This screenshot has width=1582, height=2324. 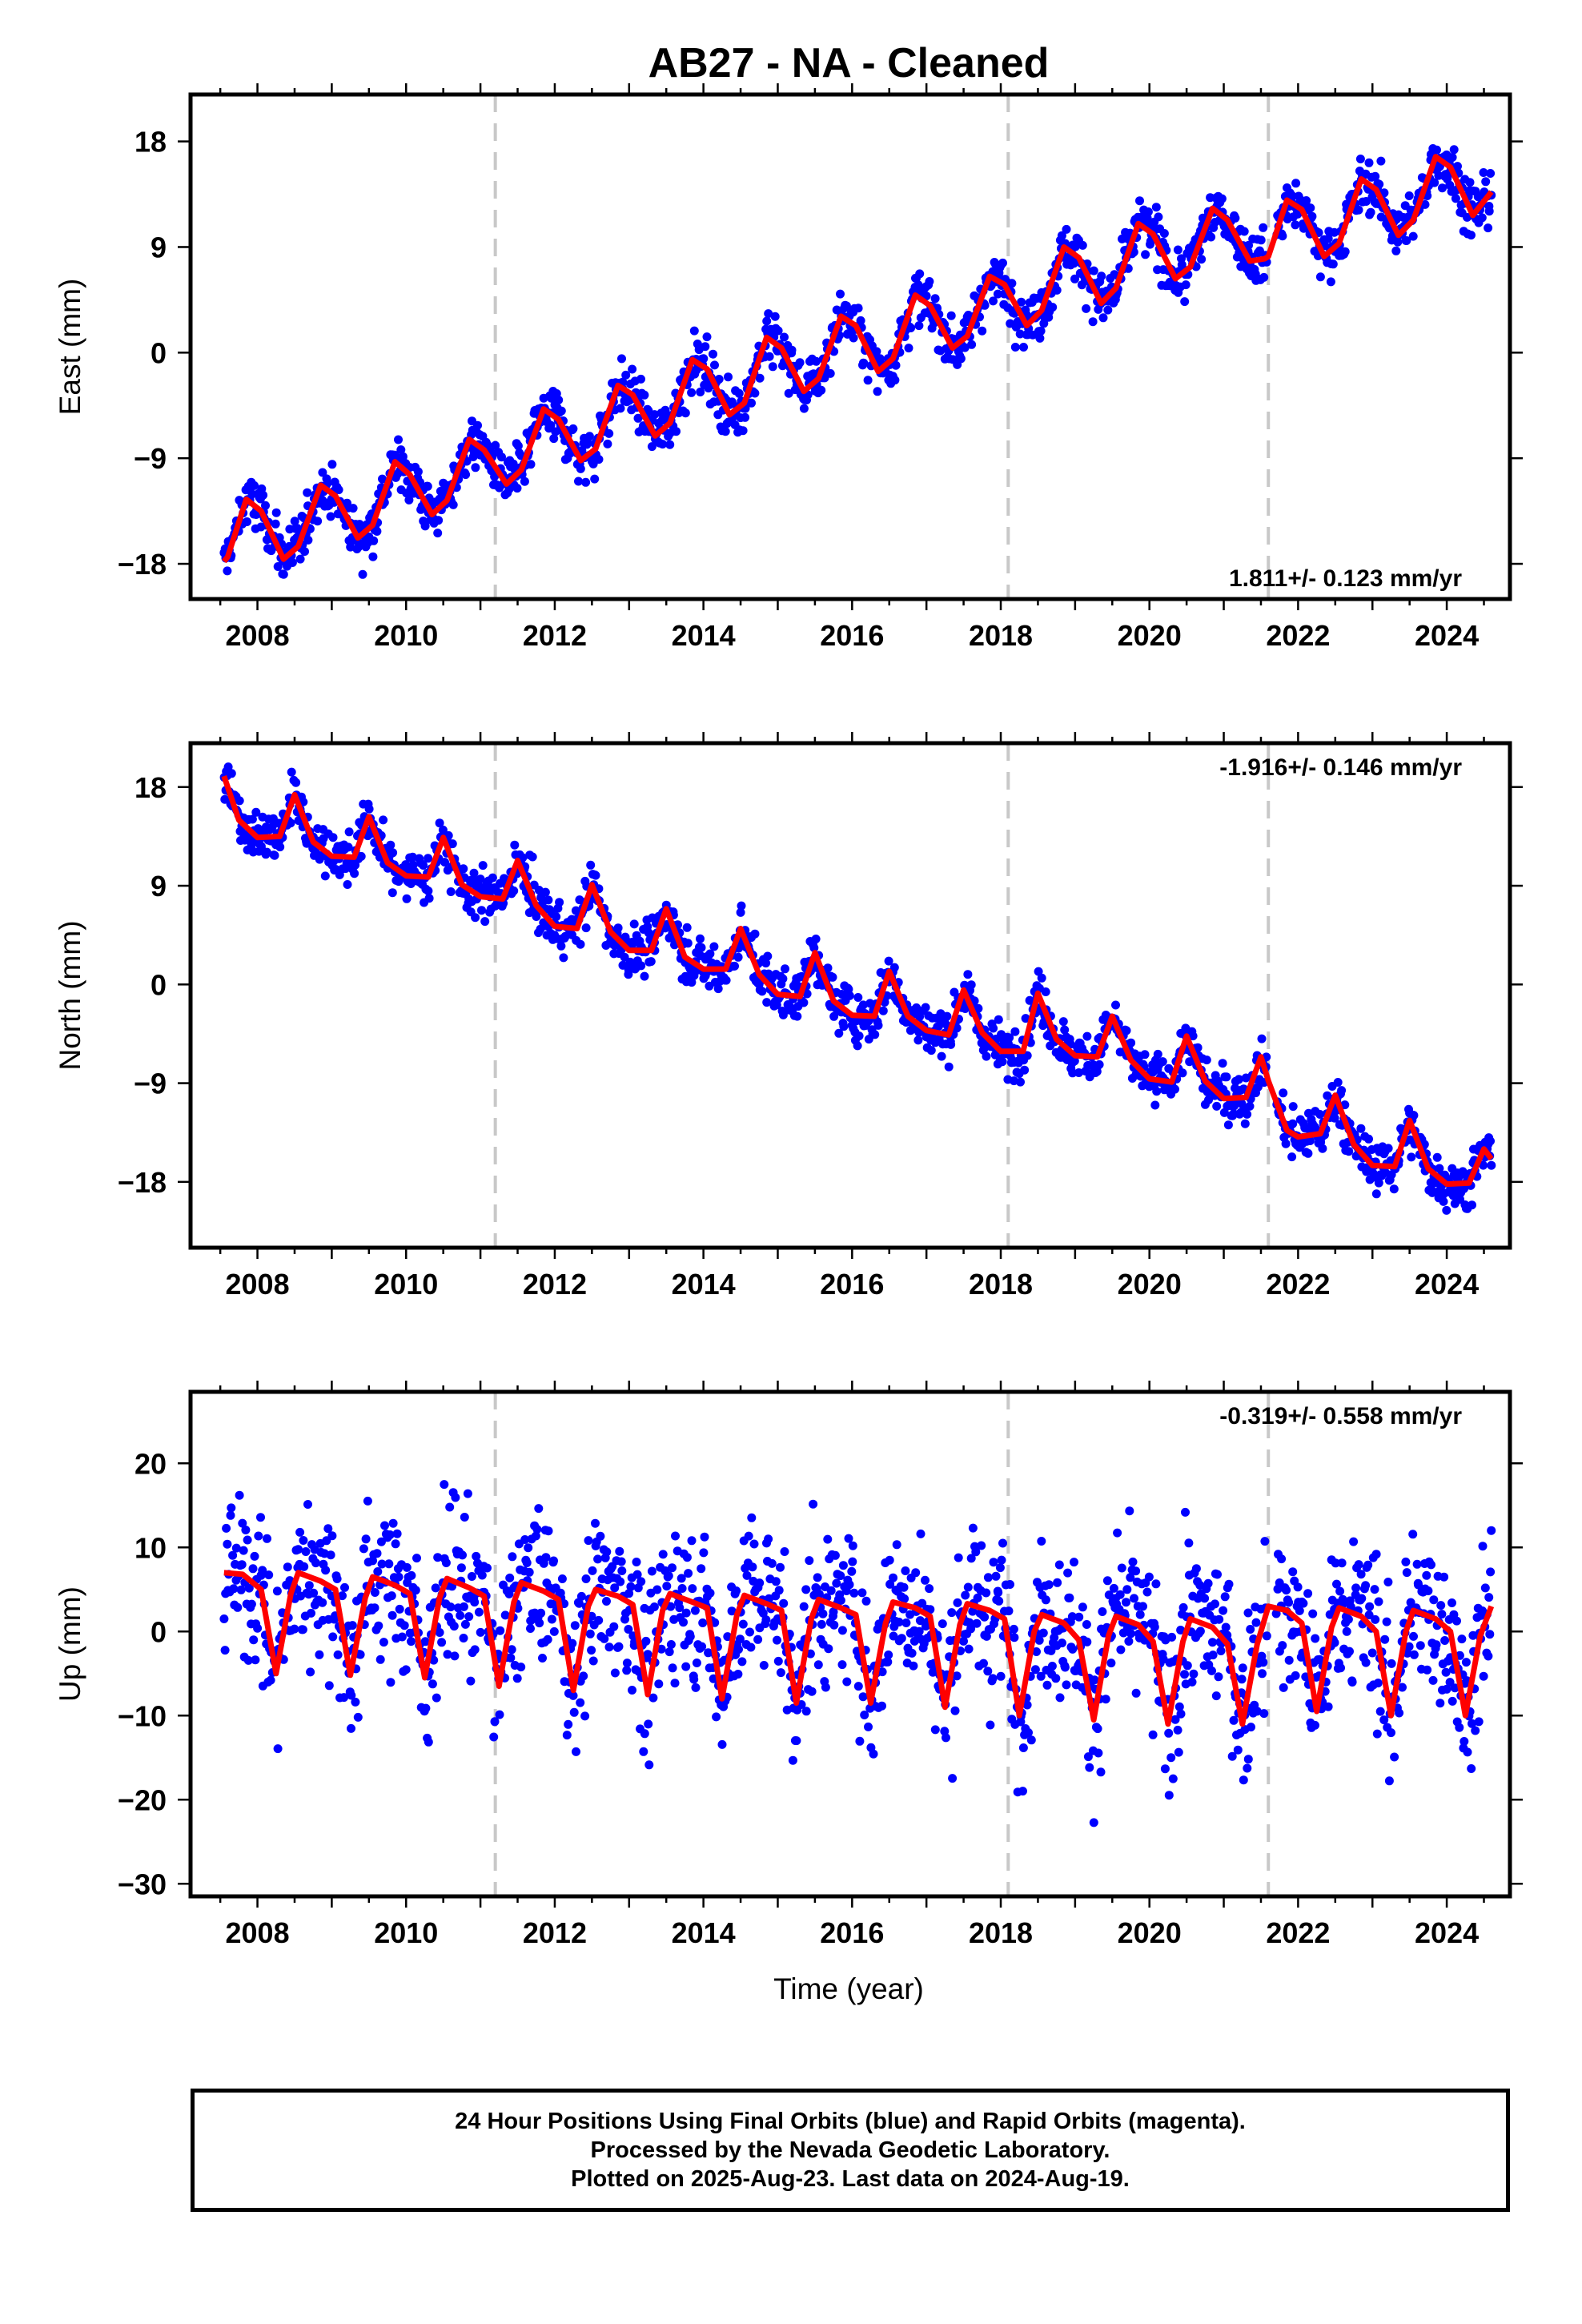 What do you see at coordinates (142, 1715) in the screenshot?
I see `y-tick-label: −10` at bounding box center [142, 1715].